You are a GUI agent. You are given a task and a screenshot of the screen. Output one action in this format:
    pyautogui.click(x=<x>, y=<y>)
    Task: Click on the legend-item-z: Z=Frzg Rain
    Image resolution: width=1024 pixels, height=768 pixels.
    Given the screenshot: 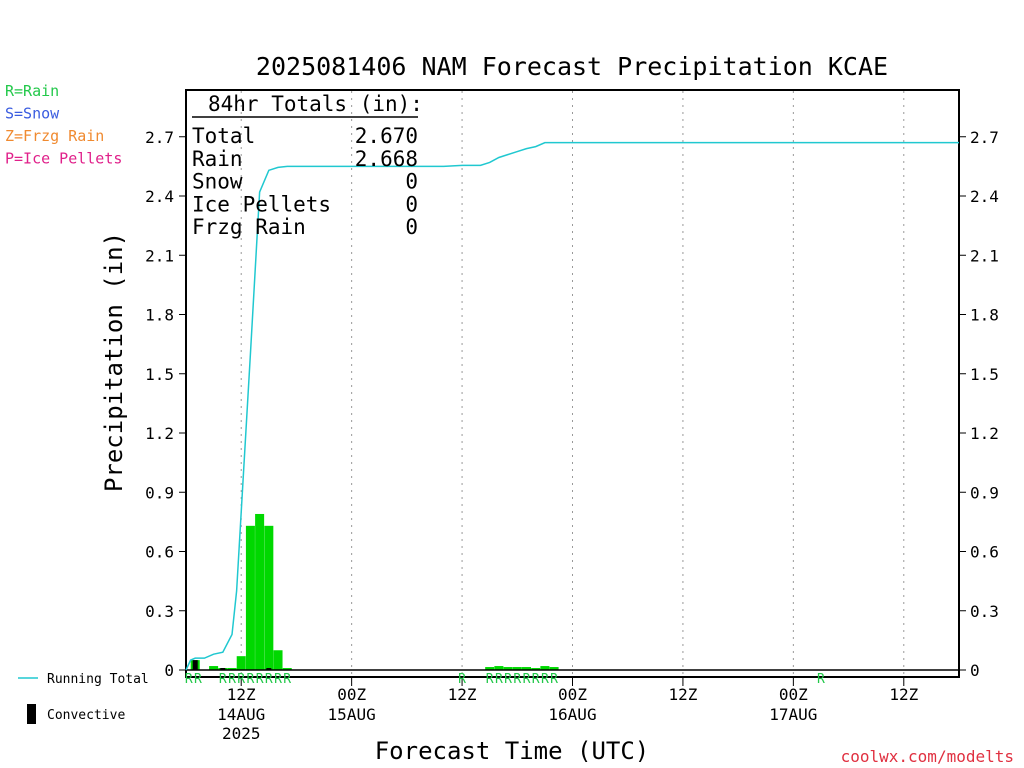 What is the action you would take?
    pyautogui.click(x=54, y=136)
    